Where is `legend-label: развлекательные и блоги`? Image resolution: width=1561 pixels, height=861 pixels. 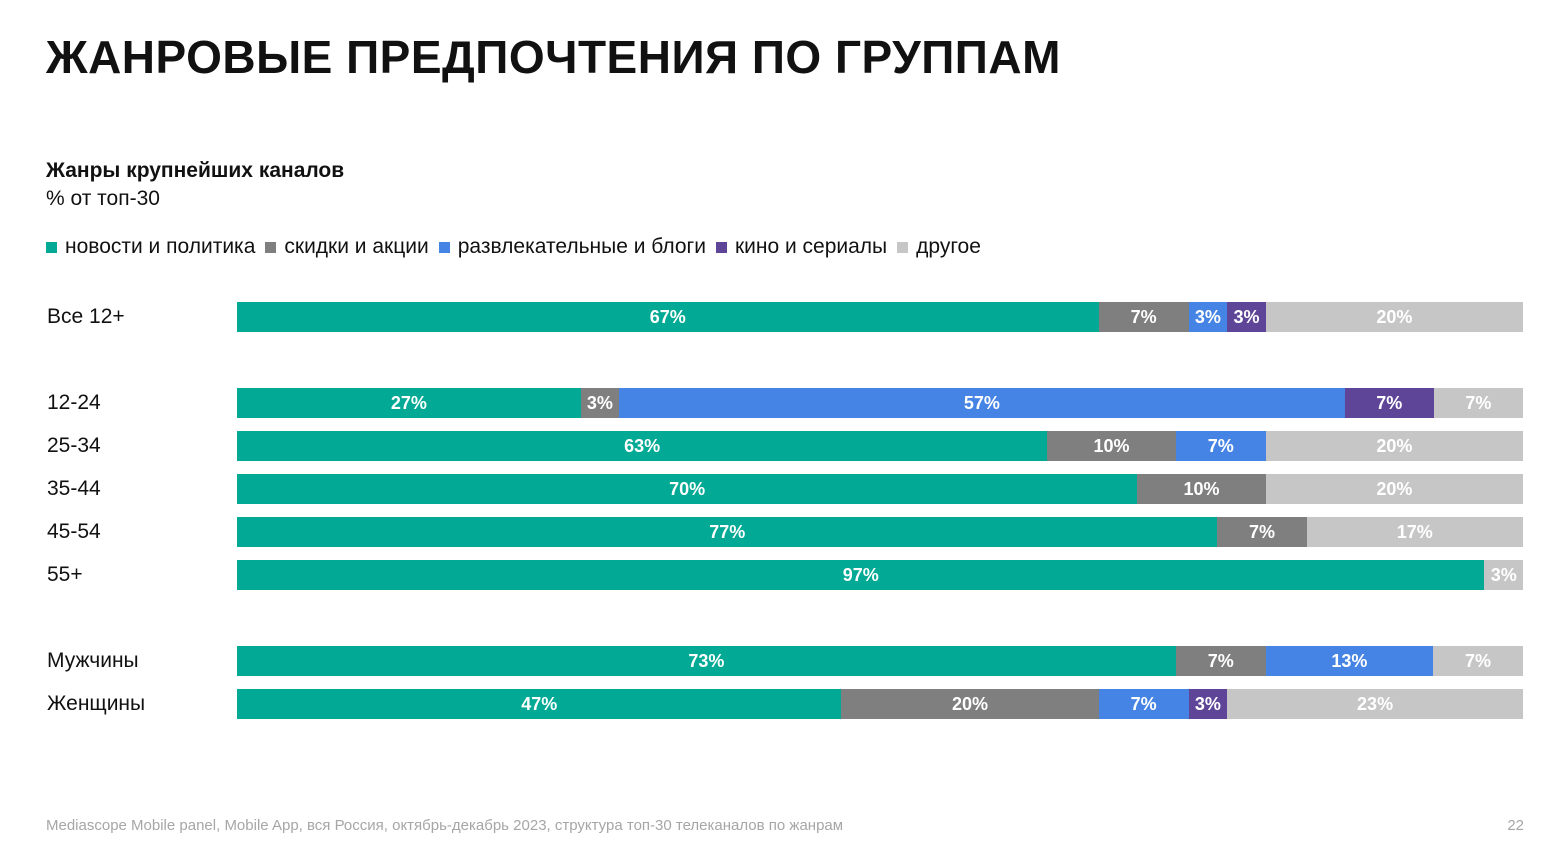
legend-label: развлекательные и блоги is located at coordinates (581, 246).